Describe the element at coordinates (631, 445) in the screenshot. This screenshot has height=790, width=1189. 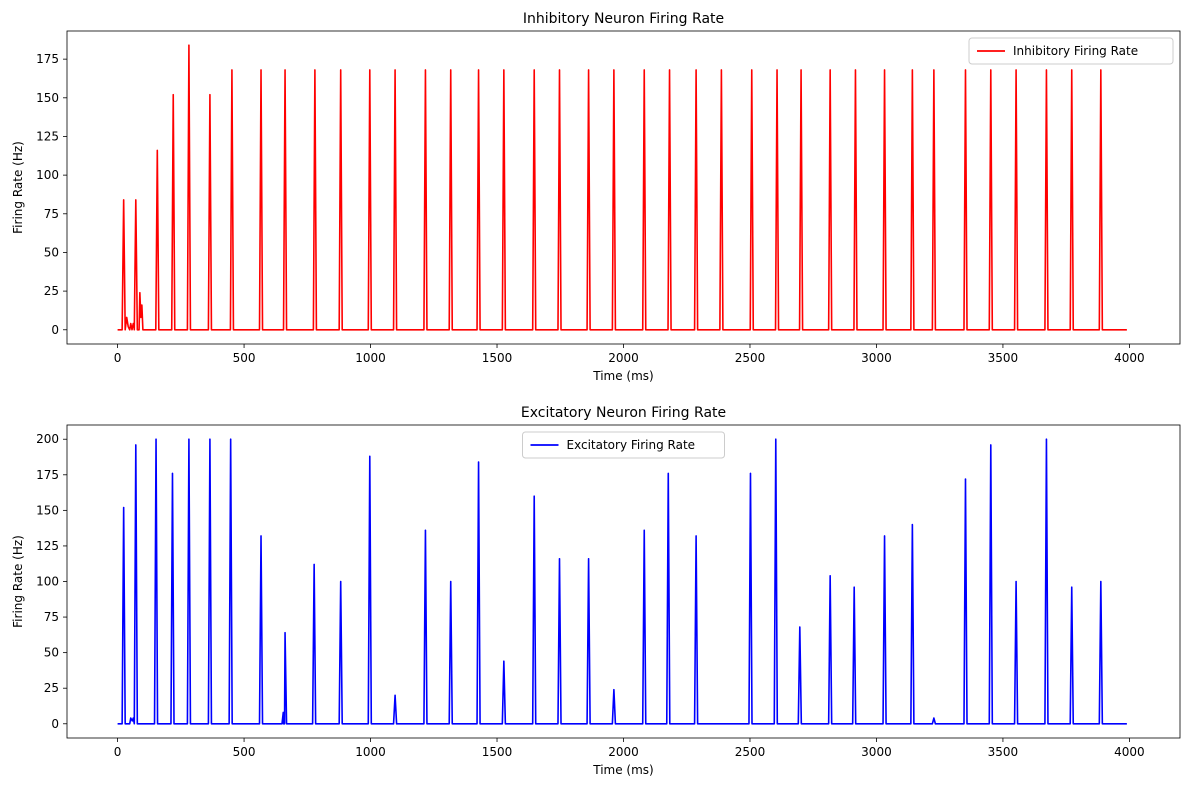
I see `legend-label: Excitatory Firing Rate` at that location.